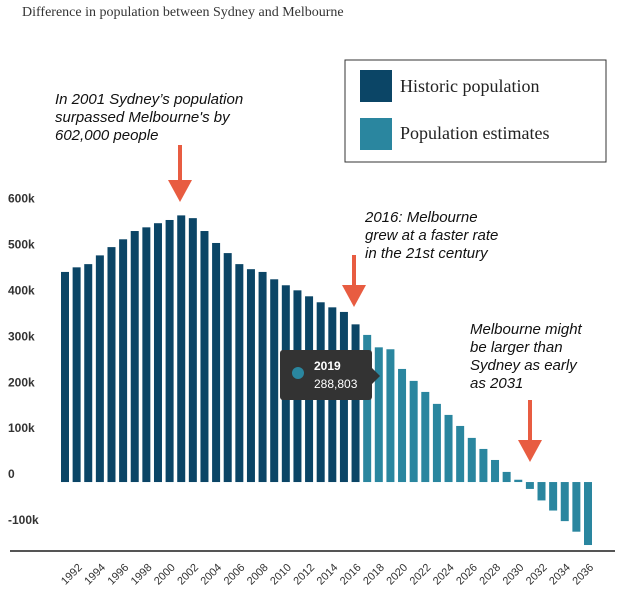  What do you see at coordinates (427, 253) in the screenshot?
I see `annotation: in the 21st century` at bounding box center [427, 253].